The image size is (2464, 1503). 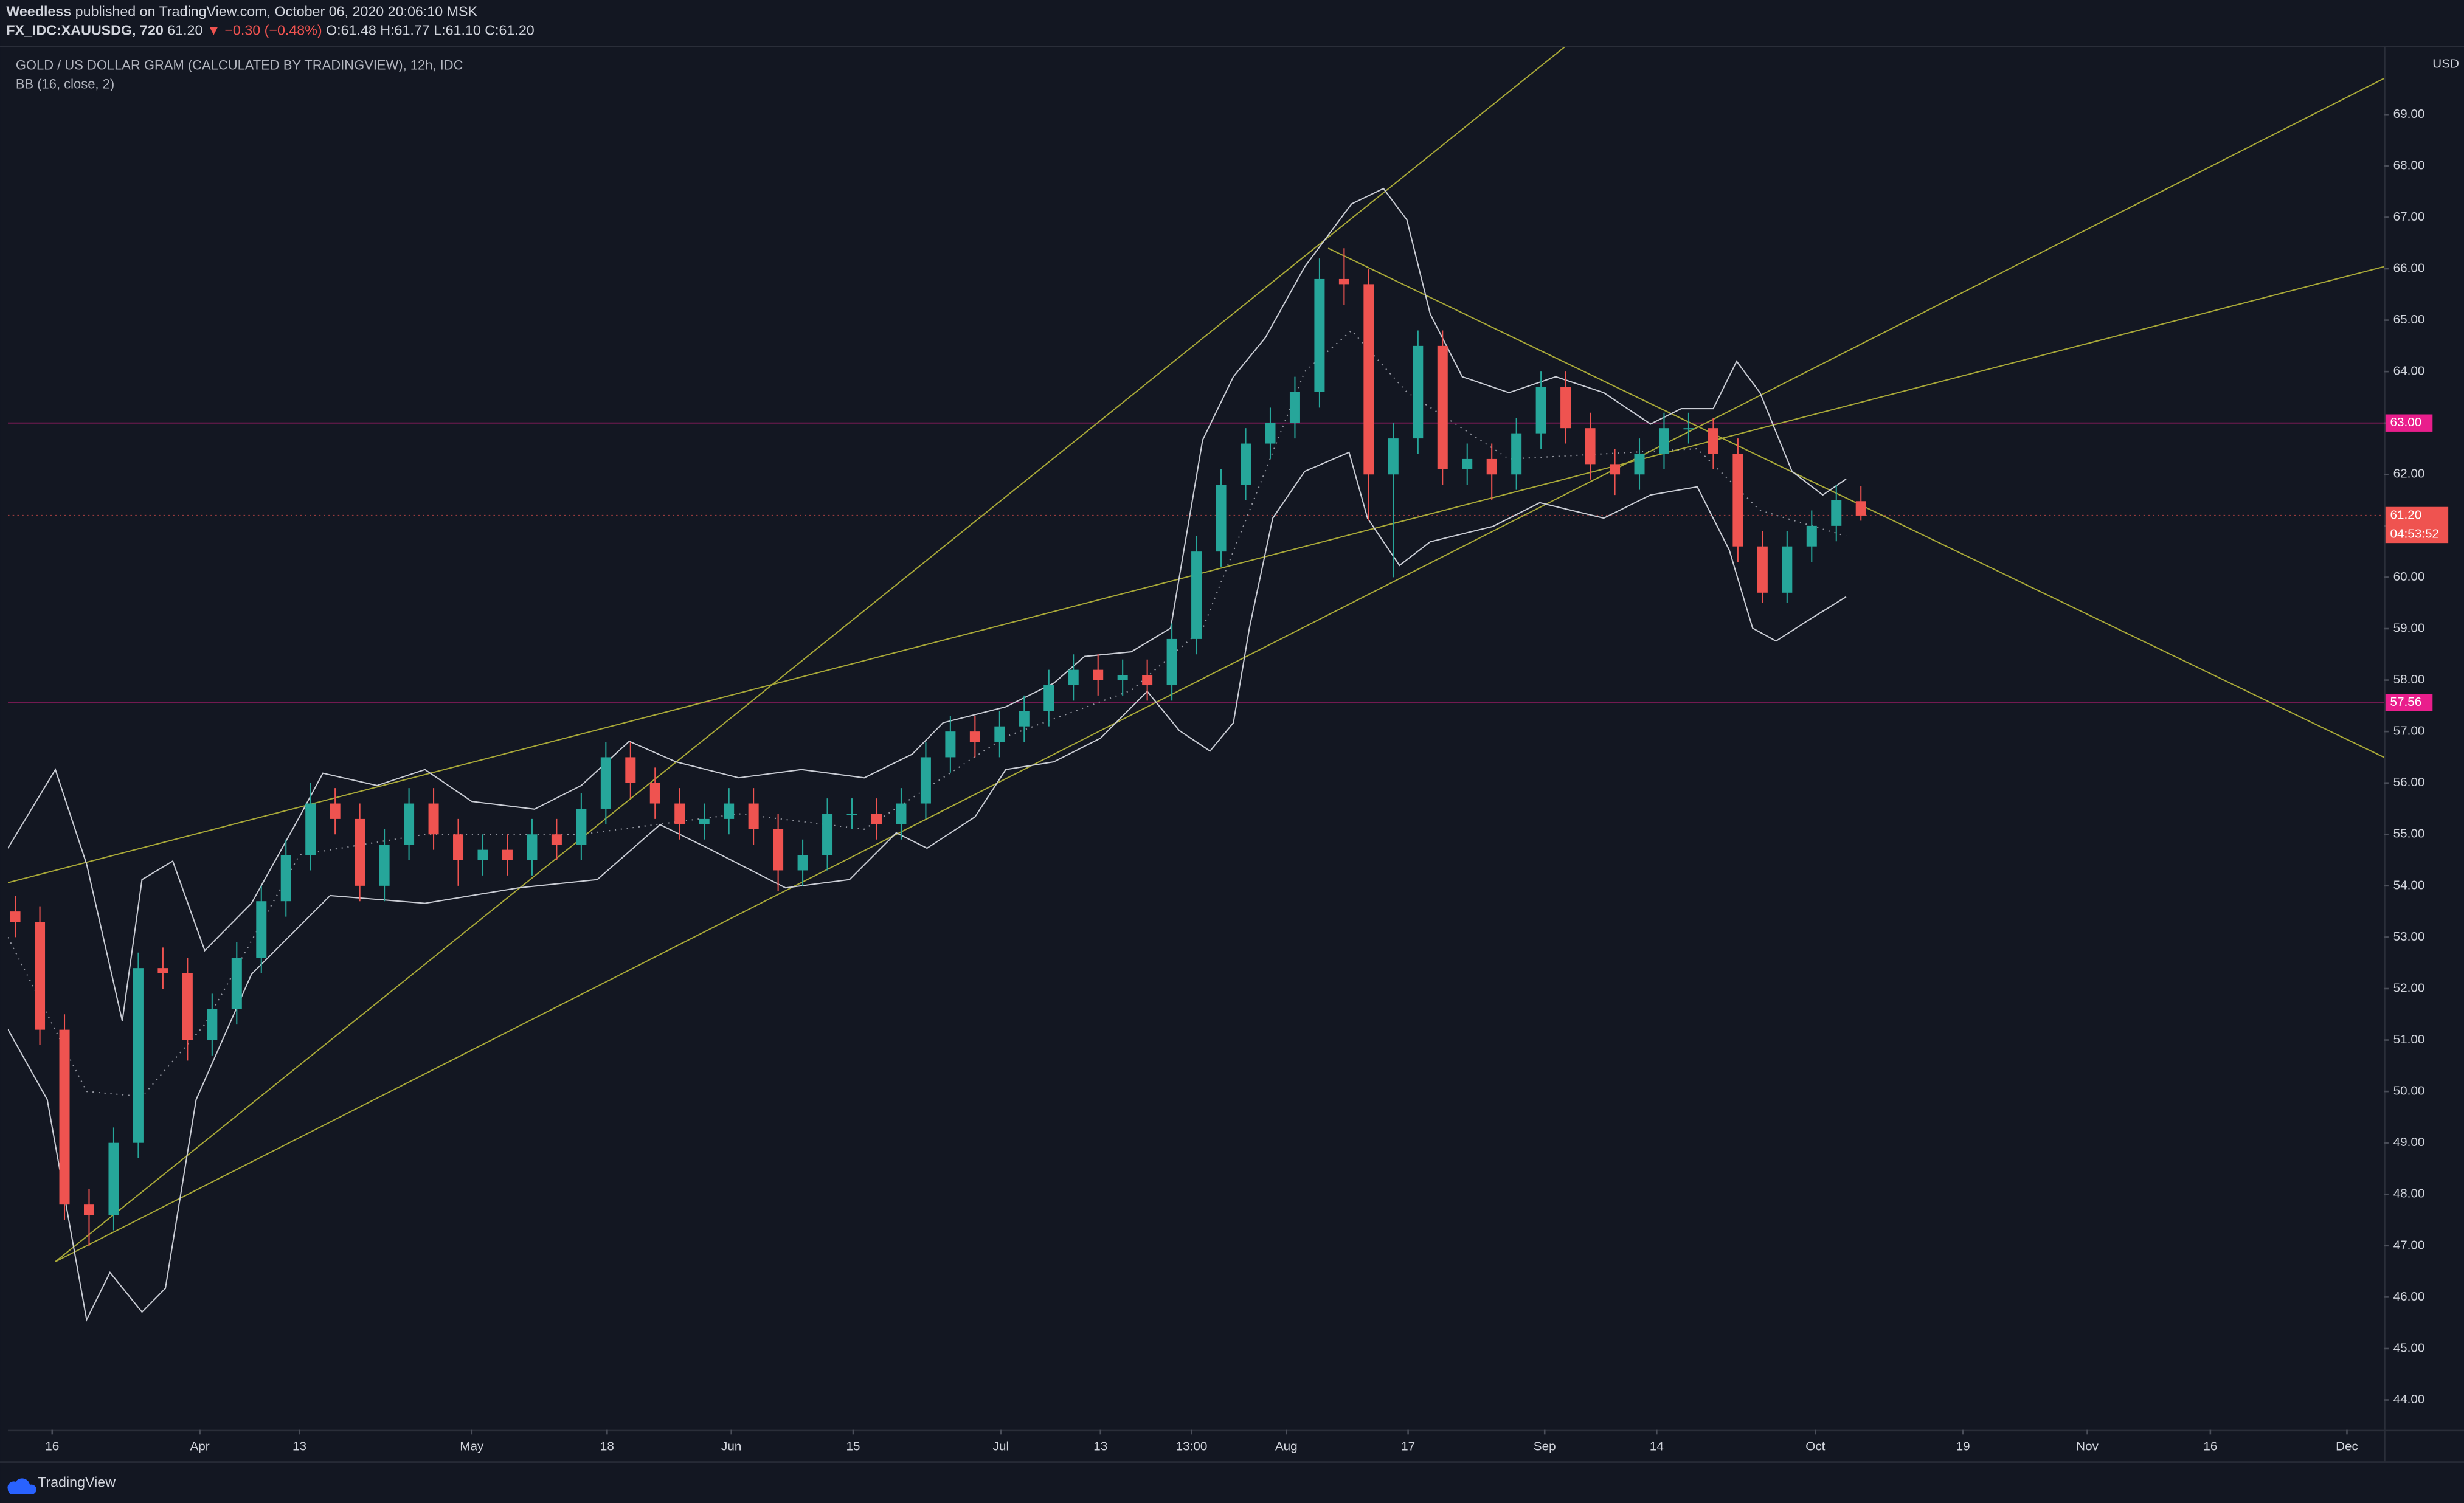 I want to click on y-tick-label: 45.00, so click(x=2409, y=1348).